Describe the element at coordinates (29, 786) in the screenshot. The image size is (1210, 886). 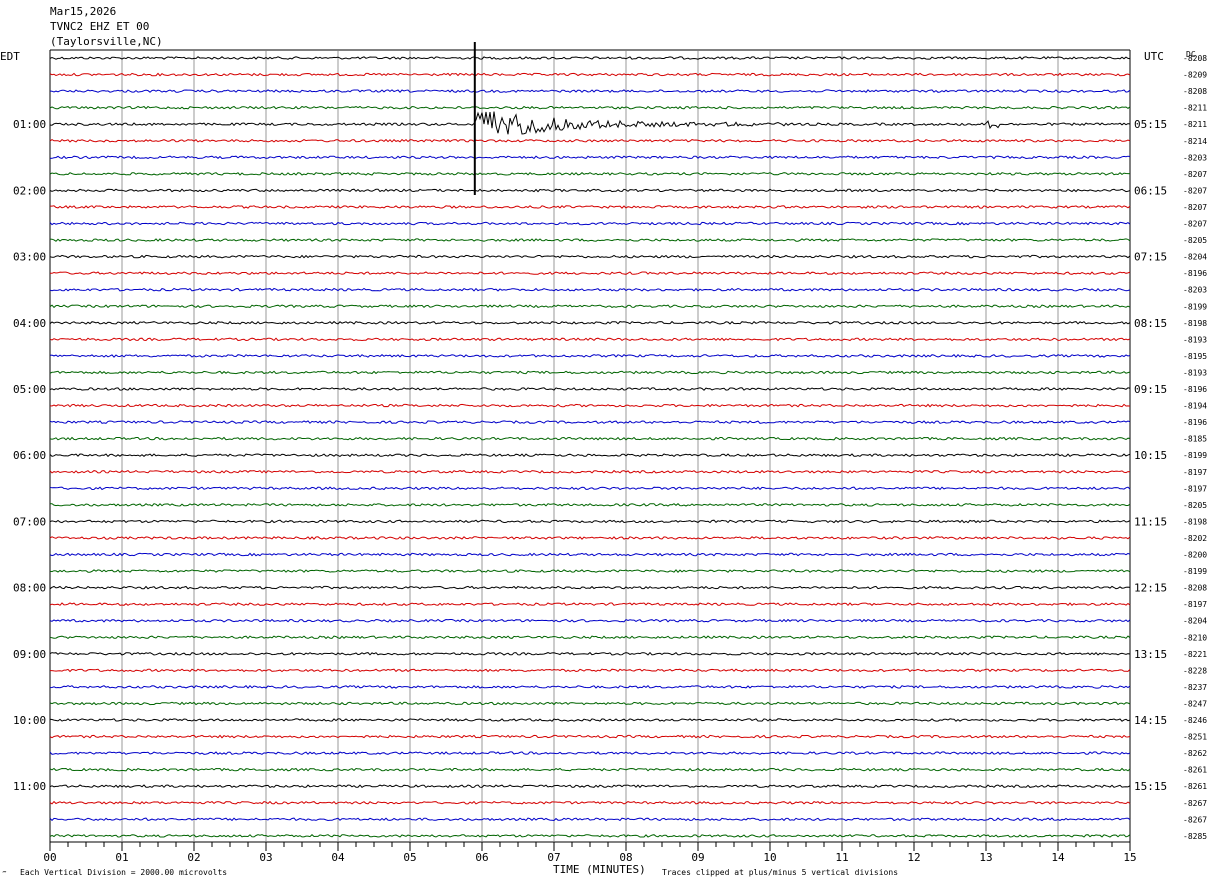
I see `left-time-label: 11:00` at that location.